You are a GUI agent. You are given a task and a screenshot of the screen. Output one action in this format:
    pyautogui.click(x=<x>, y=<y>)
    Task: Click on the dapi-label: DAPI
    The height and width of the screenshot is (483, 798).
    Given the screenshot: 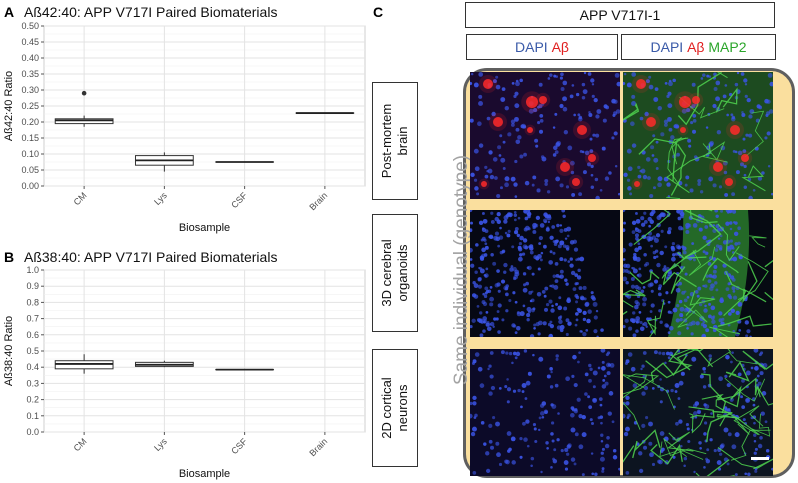 What is the action you would take?
    pyautogui.click(x=531, y=47)
    